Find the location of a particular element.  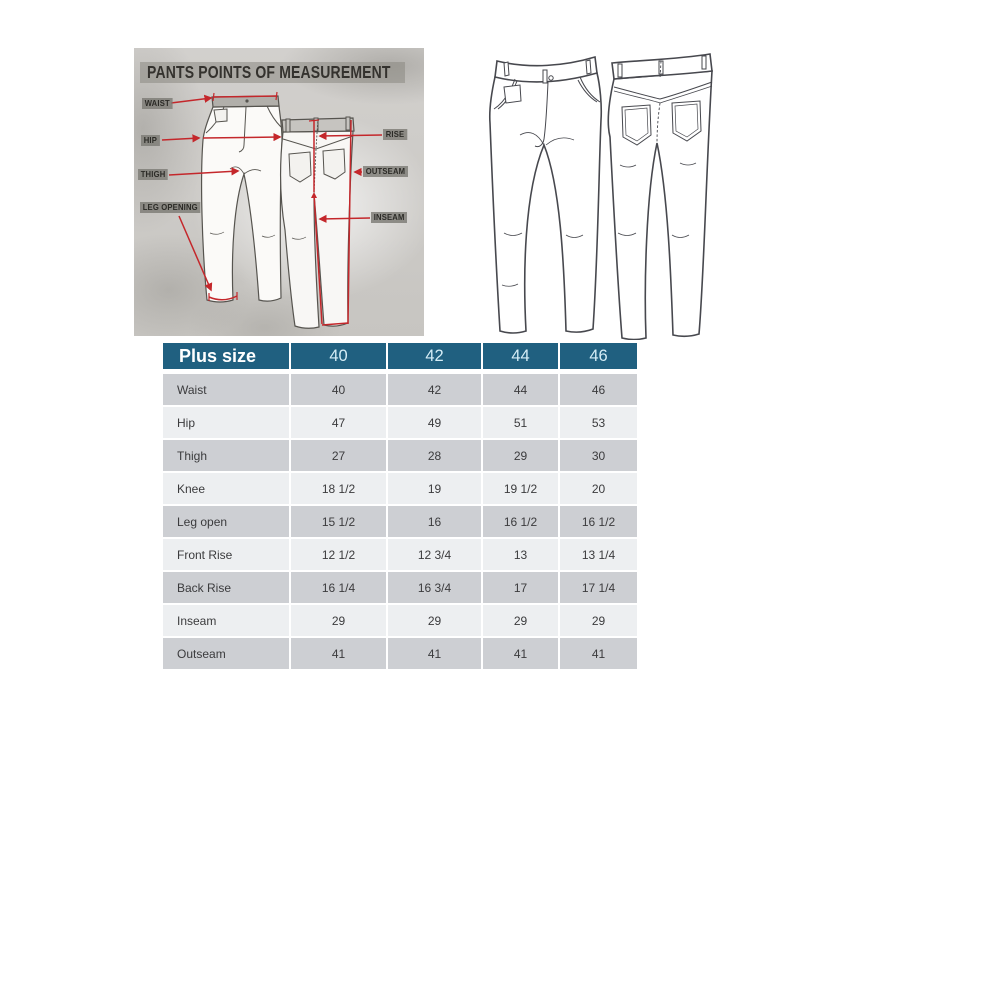

size-value: 15 1/2 is located at coordinates (339, 521).